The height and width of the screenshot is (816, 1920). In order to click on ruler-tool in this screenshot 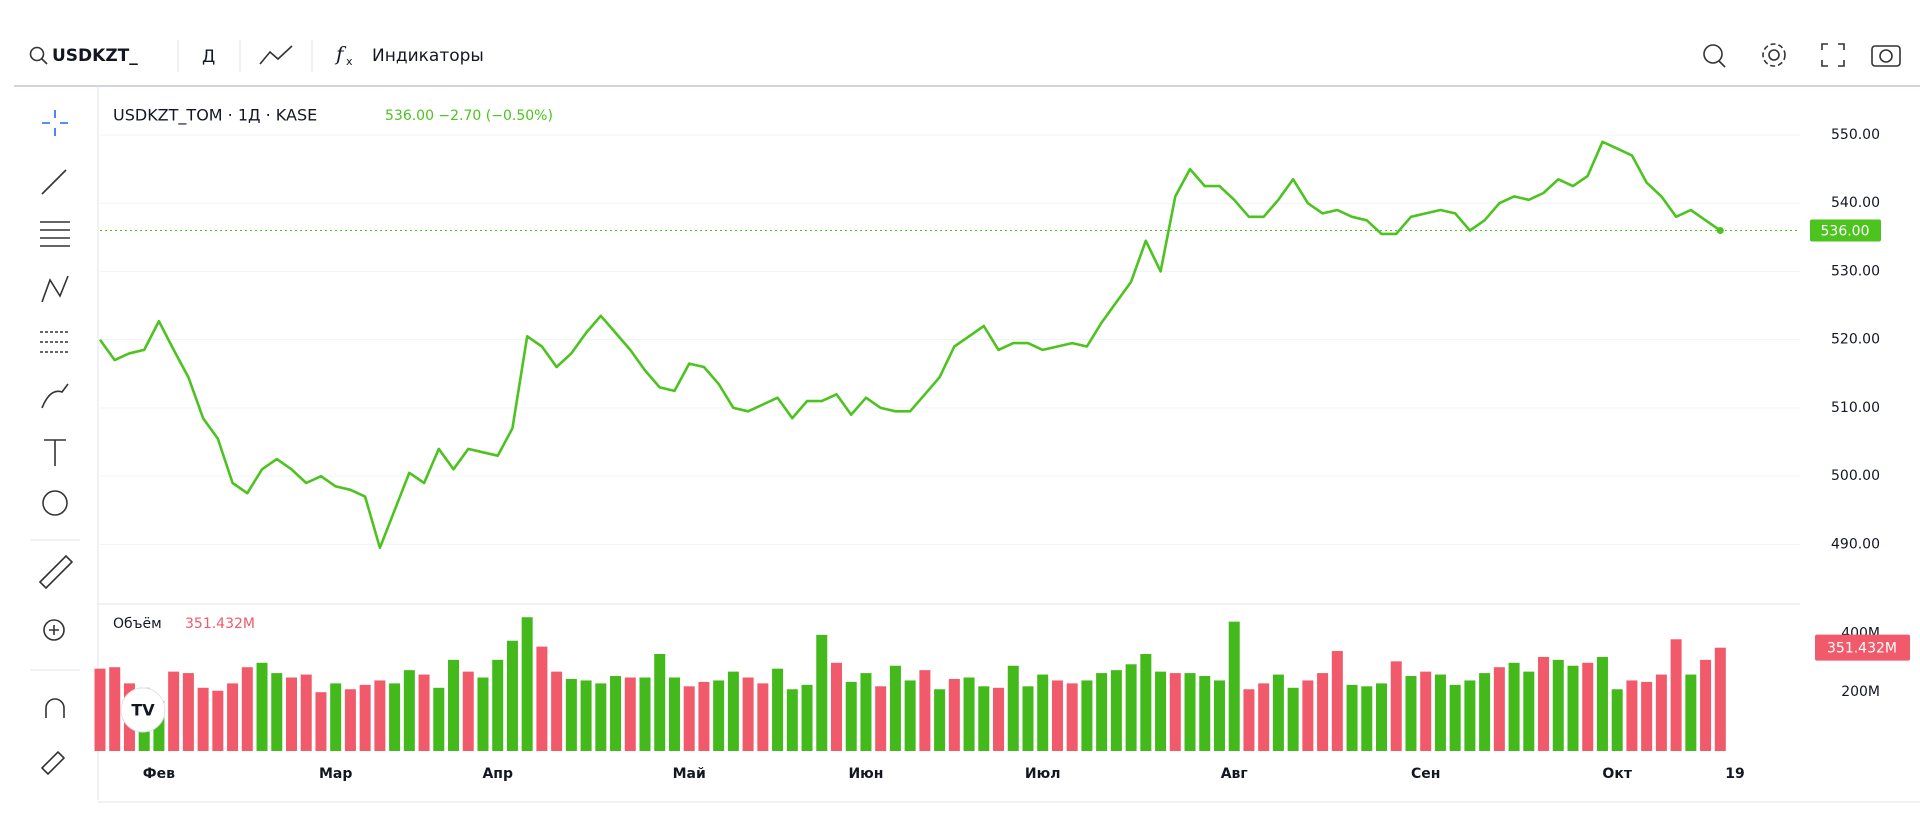, I will do `click(56, 572)`.